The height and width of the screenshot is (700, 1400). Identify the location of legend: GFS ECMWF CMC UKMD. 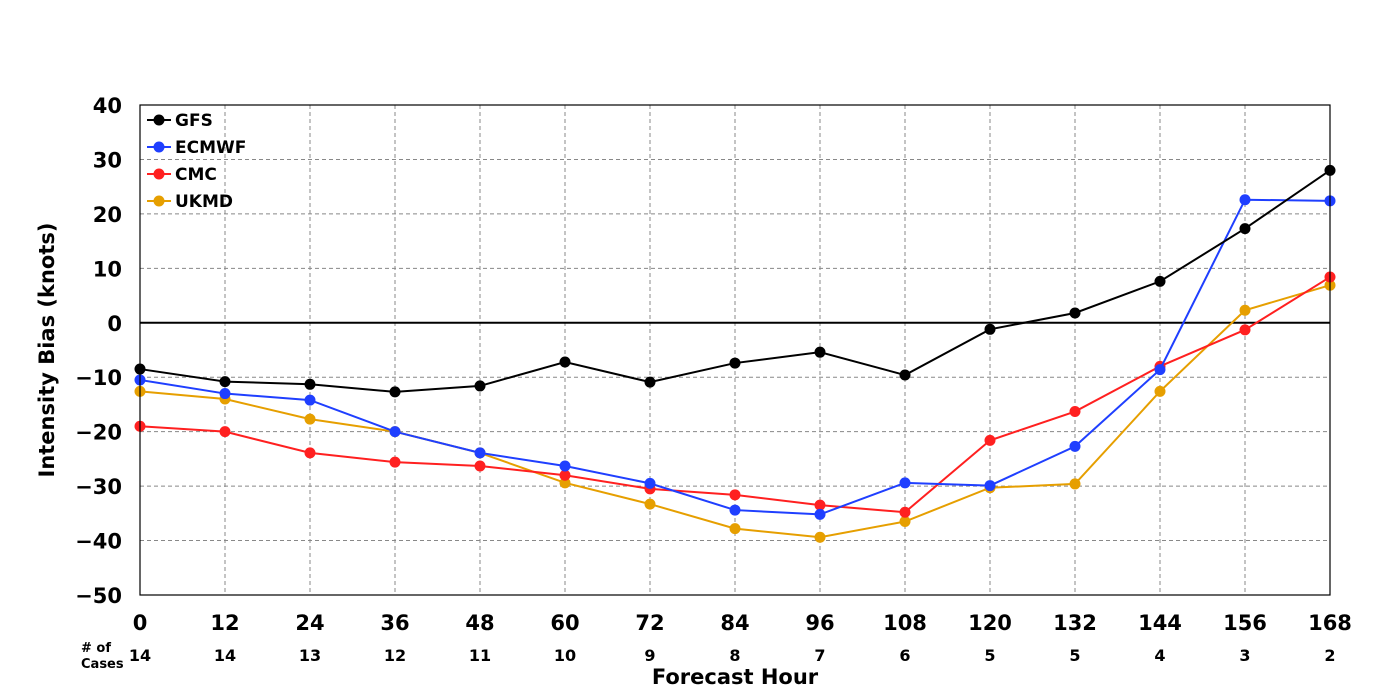
(196, 161).